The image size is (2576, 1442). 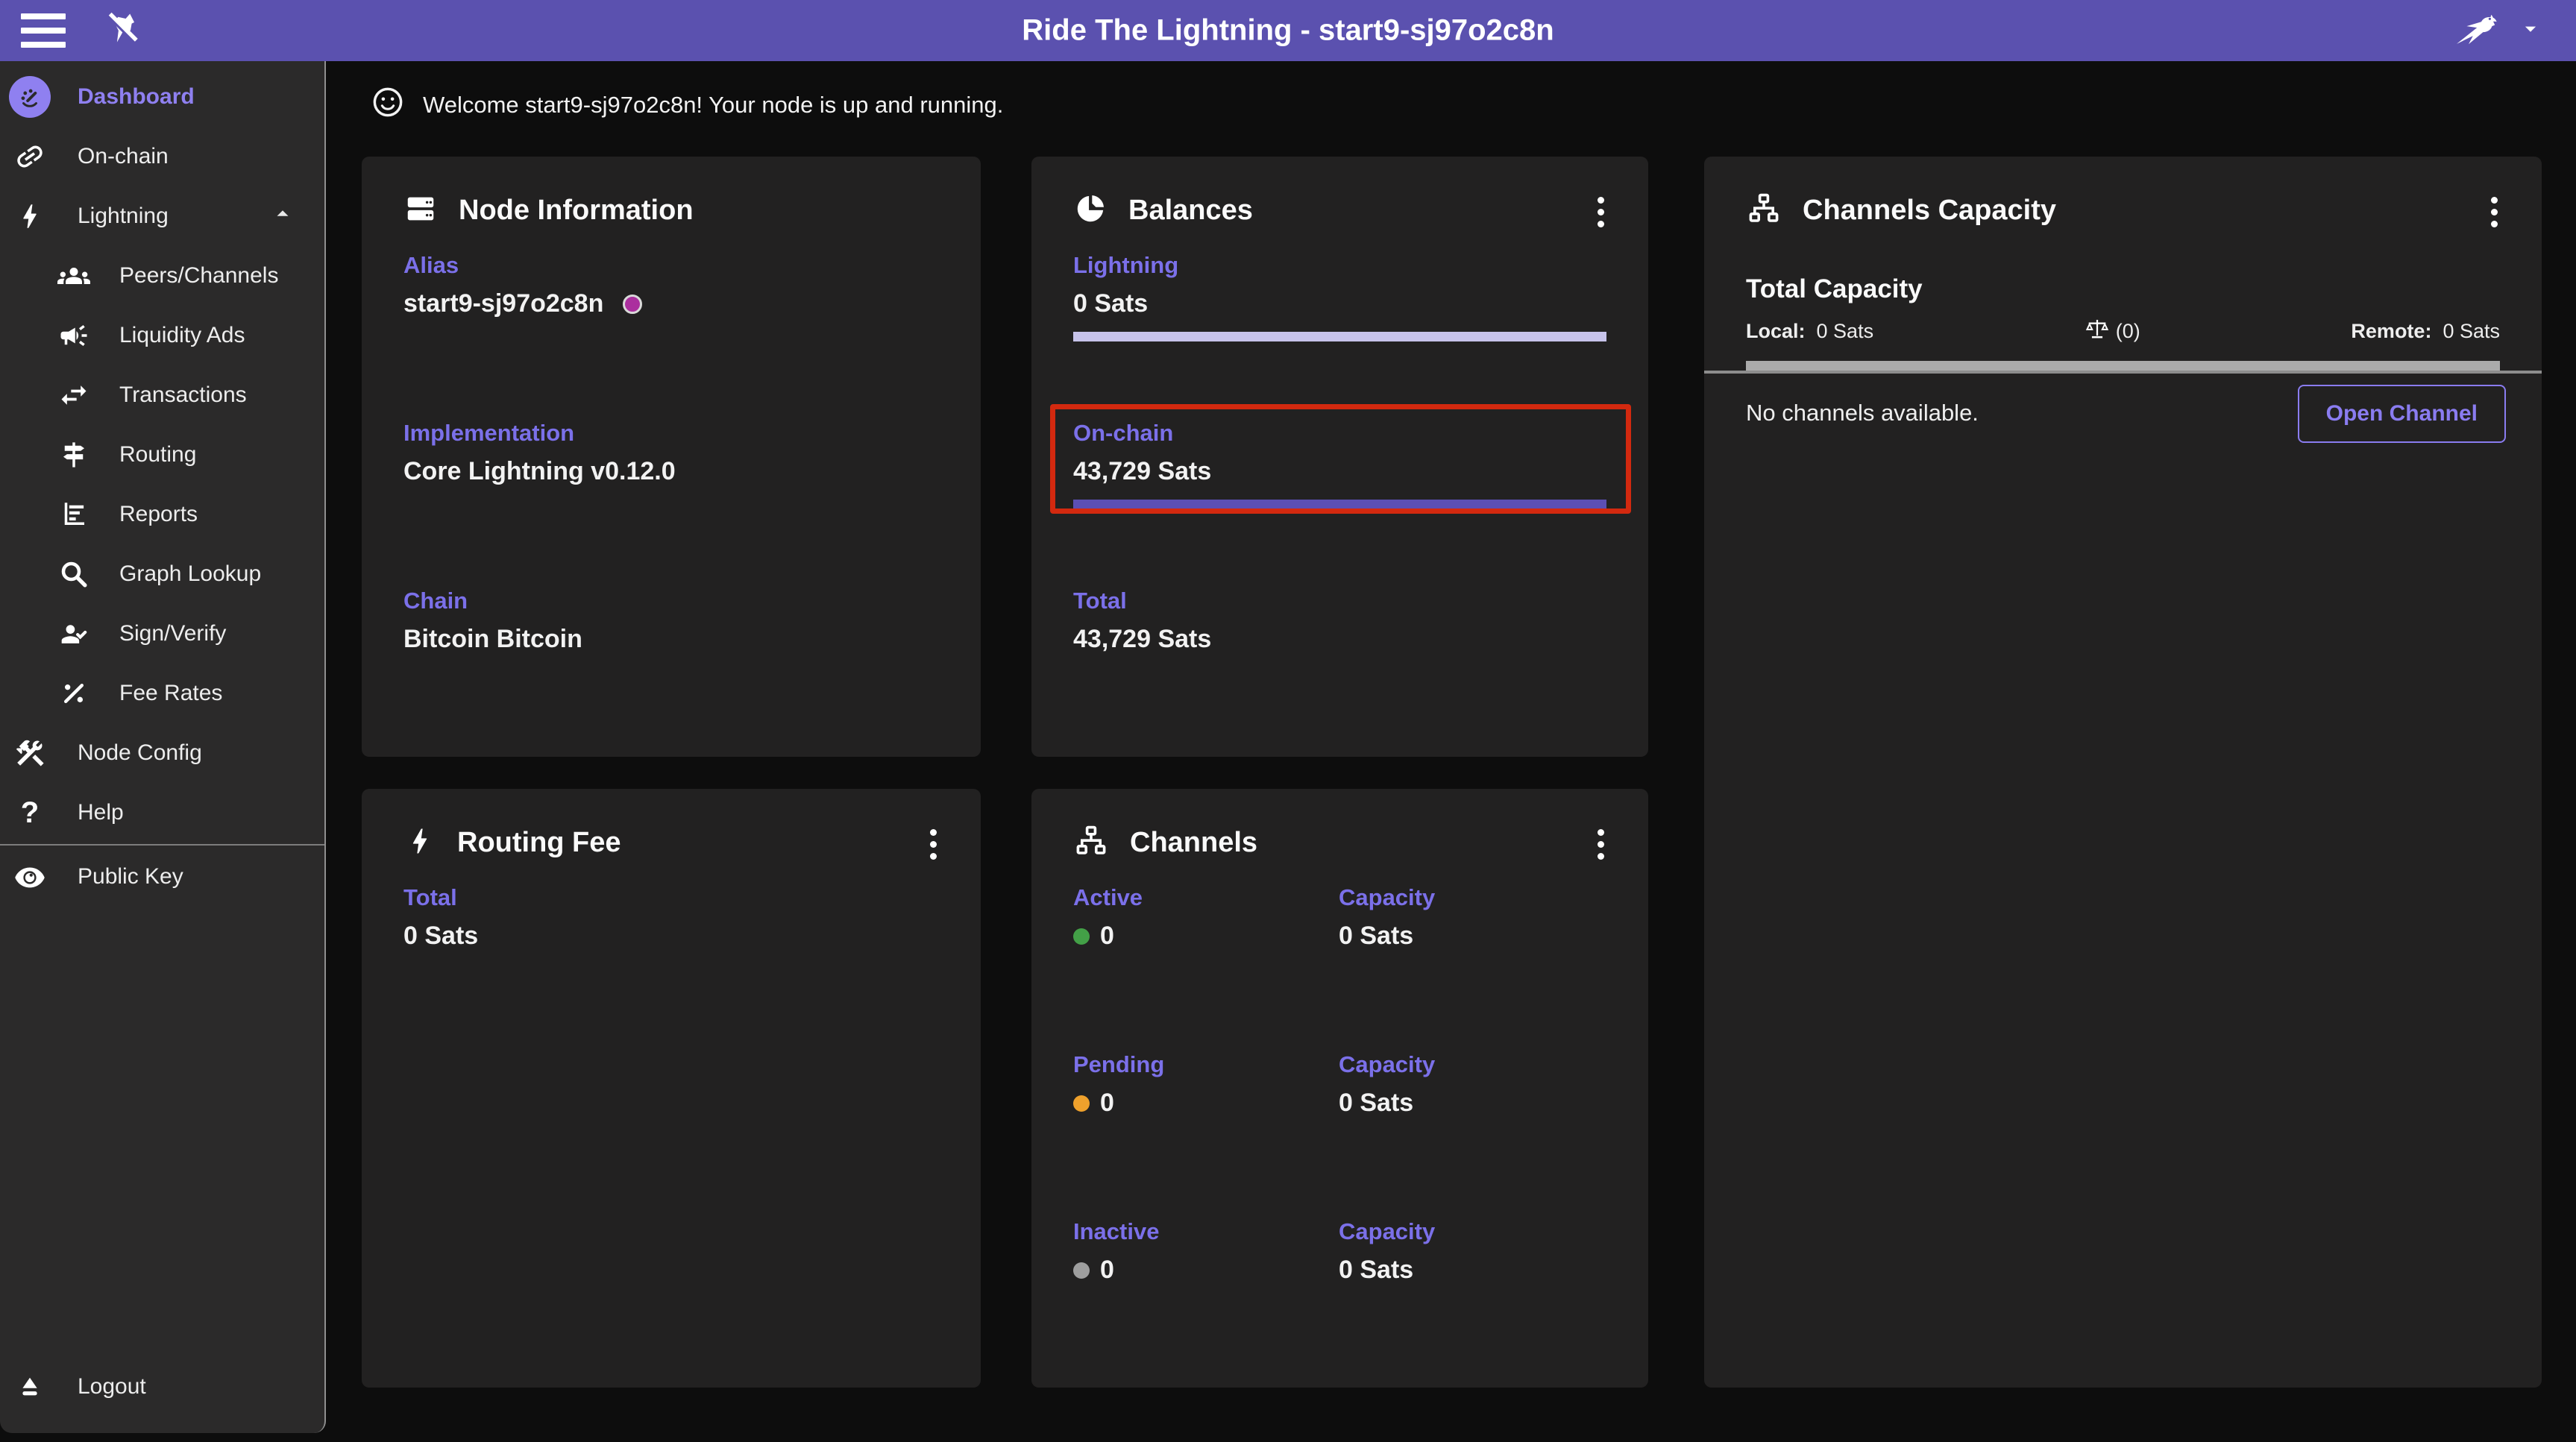 I want to click on sidebar-item-label: Help, so click(x=101, y=812).